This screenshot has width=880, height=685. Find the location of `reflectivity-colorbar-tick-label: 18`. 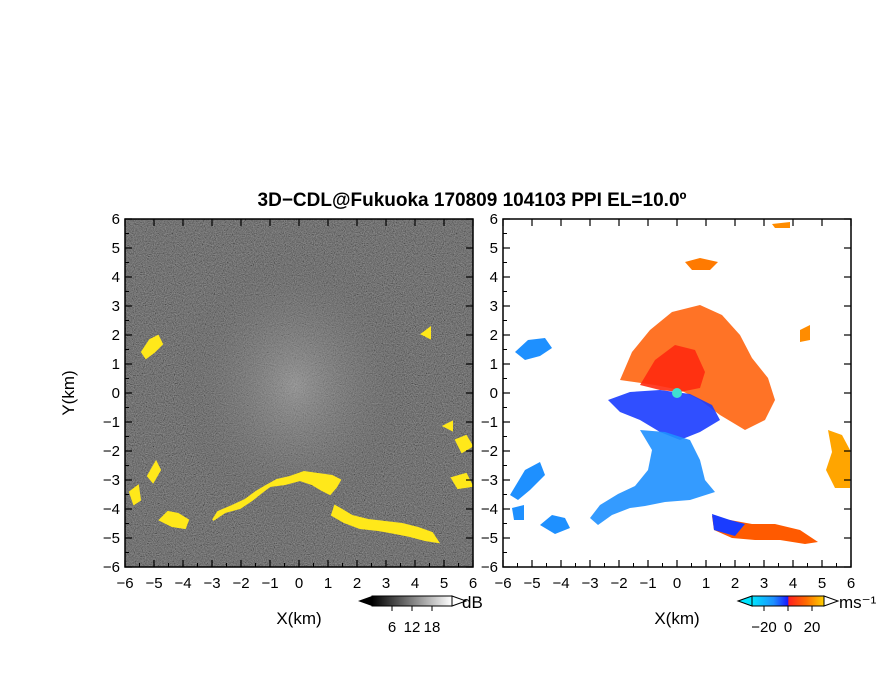

reflectivity-colorbar-tick-label: 18 is located at coordinates (432, 627).